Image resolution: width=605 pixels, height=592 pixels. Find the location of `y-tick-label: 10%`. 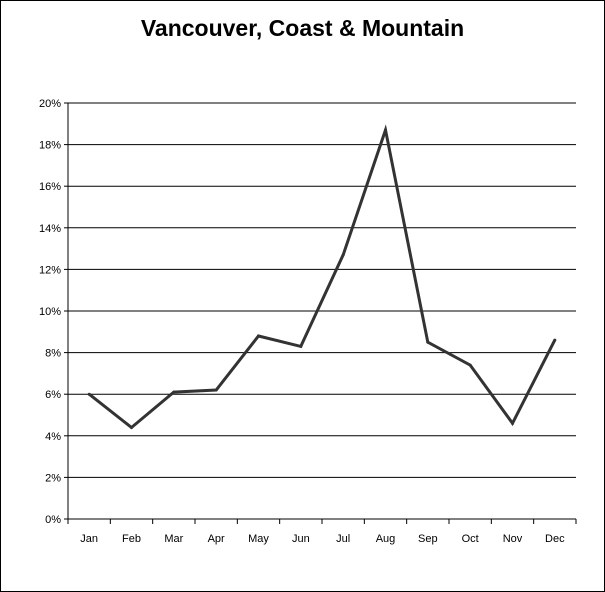

y-tick-label: 10% is located at coordinates (50, 312).